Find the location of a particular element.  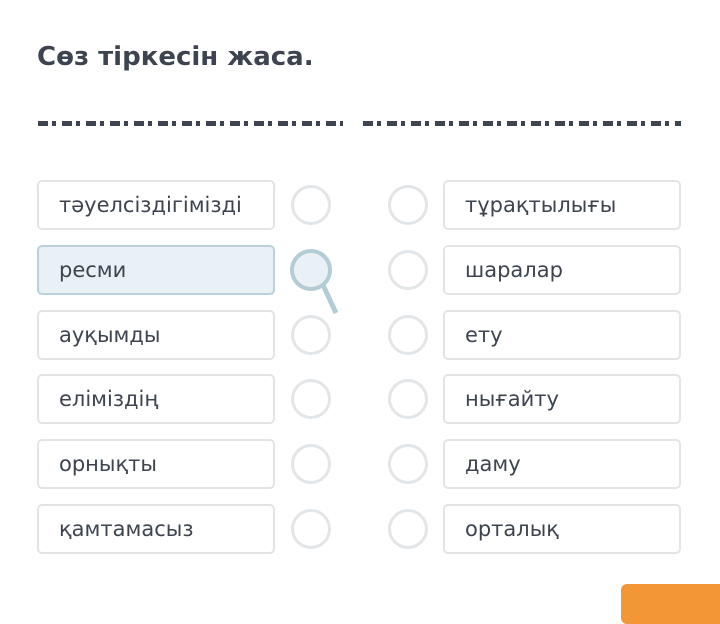

left-word-option: еліміздің is located at coordinates (156, 399).